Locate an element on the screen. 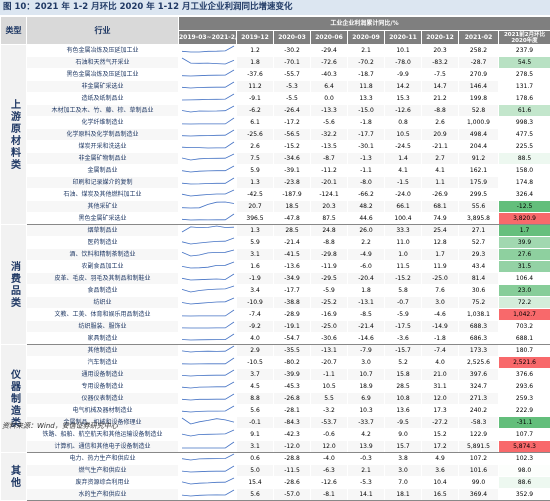  period-value: -29.5 is located at coordinates (329, 279).